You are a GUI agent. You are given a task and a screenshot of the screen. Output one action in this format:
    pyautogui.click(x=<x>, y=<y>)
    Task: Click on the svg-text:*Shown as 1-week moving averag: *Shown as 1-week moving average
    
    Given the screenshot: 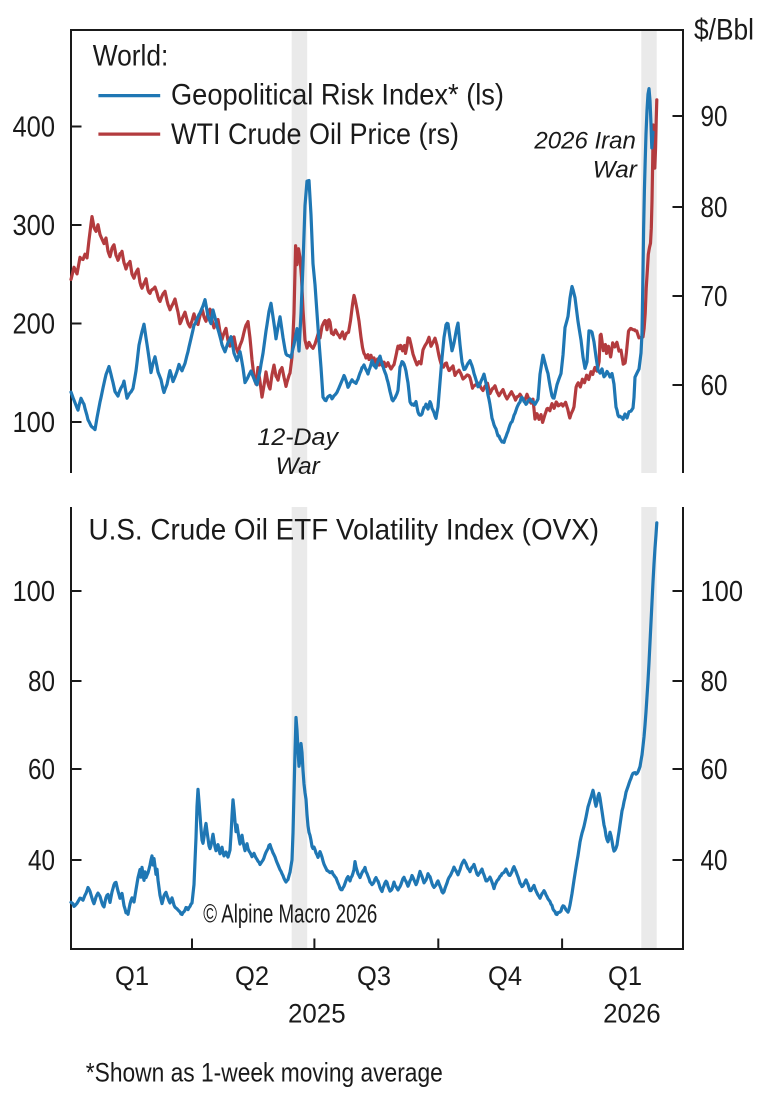 What is the action you would take?
    pyautogui.click(x=264, y=1072)
    